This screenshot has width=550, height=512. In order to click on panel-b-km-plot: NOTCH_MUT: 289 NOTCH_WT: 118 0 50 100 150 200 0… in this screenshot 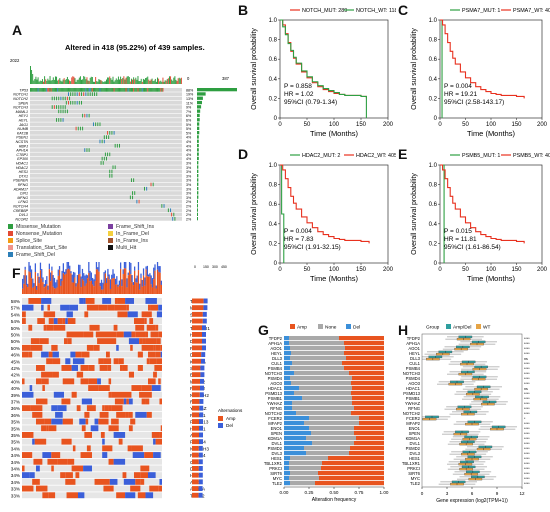, I will do `click(317, 75)`.